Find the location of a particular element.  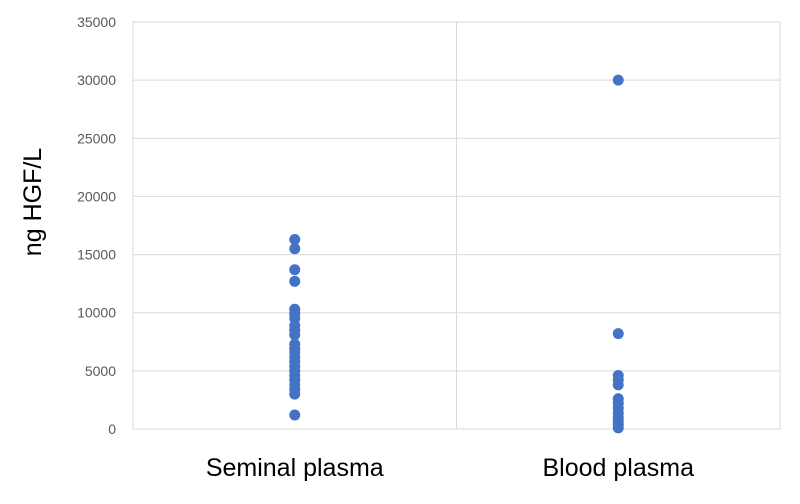

y-axis-ticks: 0 5000 10000 15000 20000 25000 30000 35000 is located at coordinates (96, 225).